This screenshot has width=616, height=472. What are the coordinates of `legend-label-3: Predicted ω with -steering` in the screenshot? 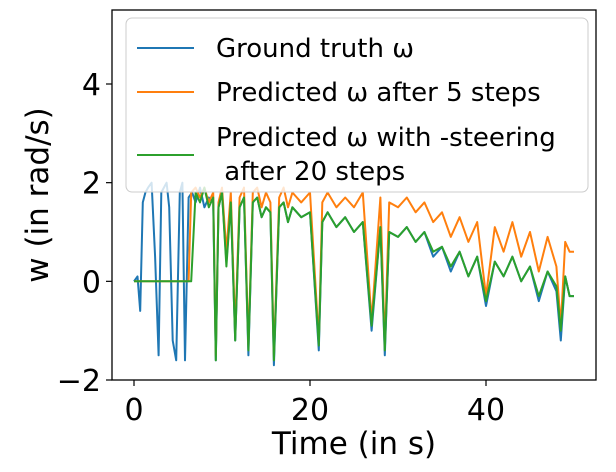 It's located at (386, 138).